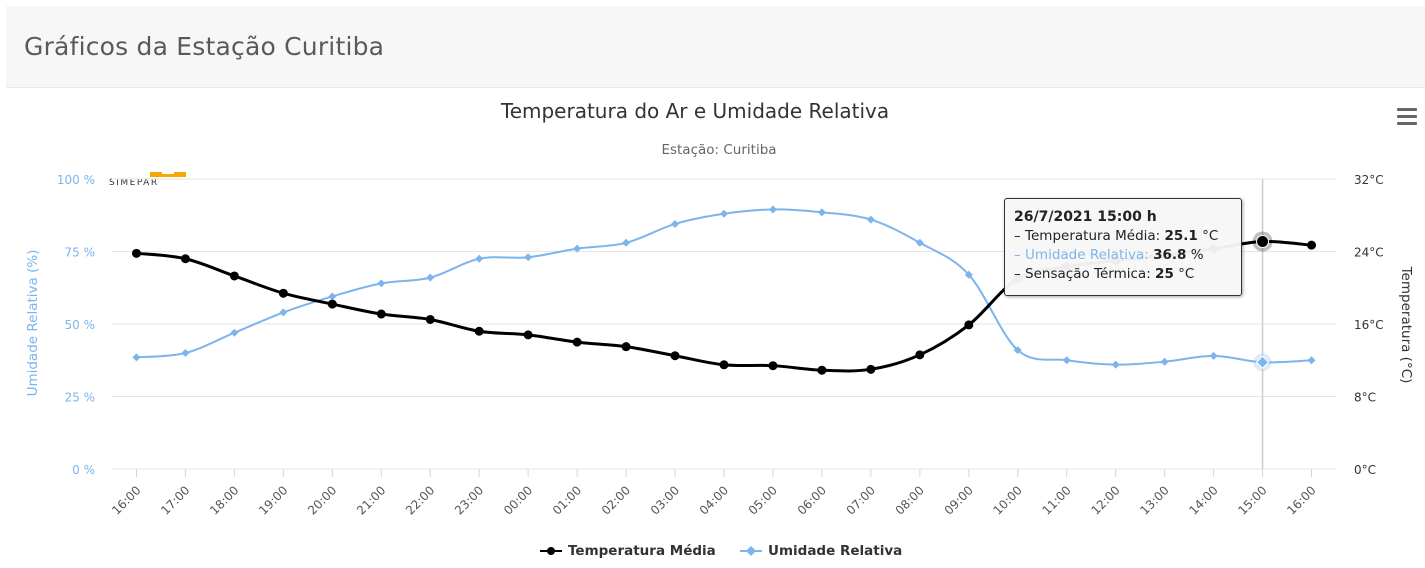  What do you see at coordinates (718, 150) in the screenshot?
I see `chart-subtitle: Estação: Curitiba` at bounding box center [718, 150].